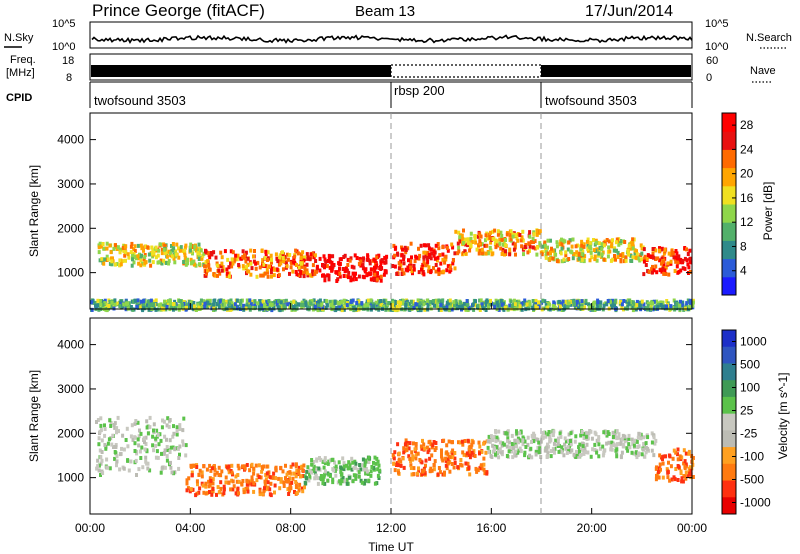 The image size is (800, 554). I want to click on colorbar-tick-label: 20, so click(747, 174).